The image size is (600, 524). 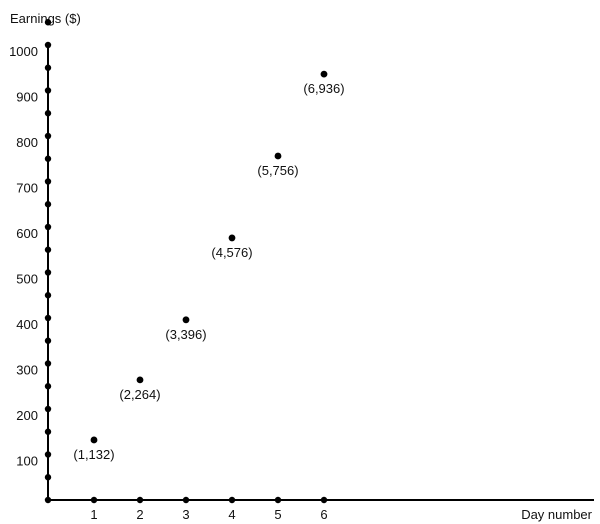 I want to click on x-tick-label: 1, so click(x=93, y=514).